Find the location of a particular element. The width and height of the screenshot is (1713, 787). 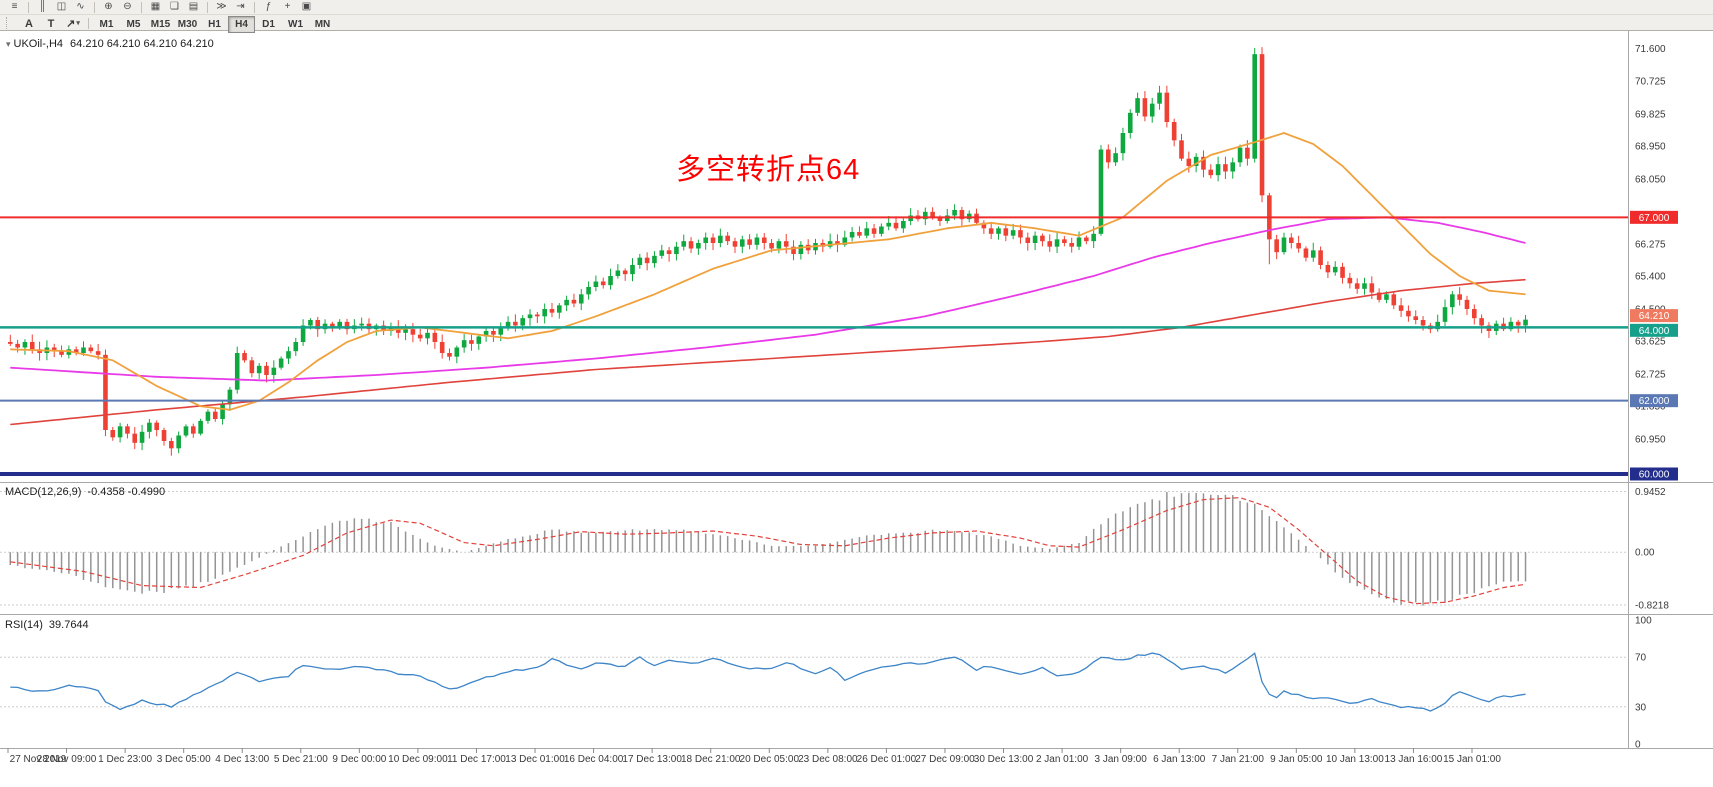

timeframe-m30-button: M30 is located at coordinates (187, 24).